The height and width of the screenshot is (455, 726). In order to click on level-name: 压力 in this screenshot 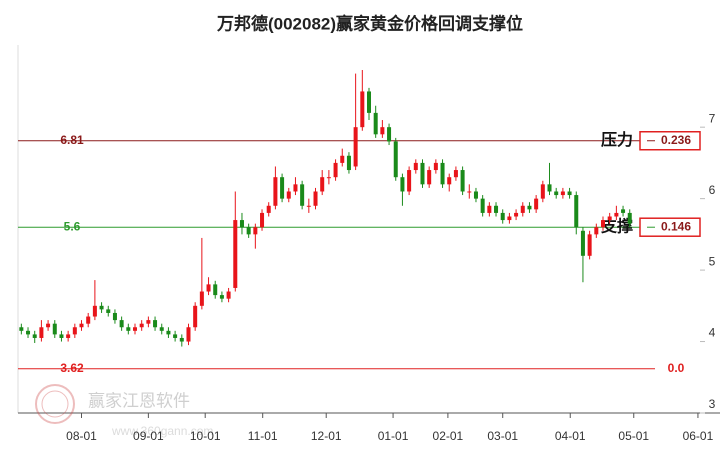, I will do `click(617, 139)`.